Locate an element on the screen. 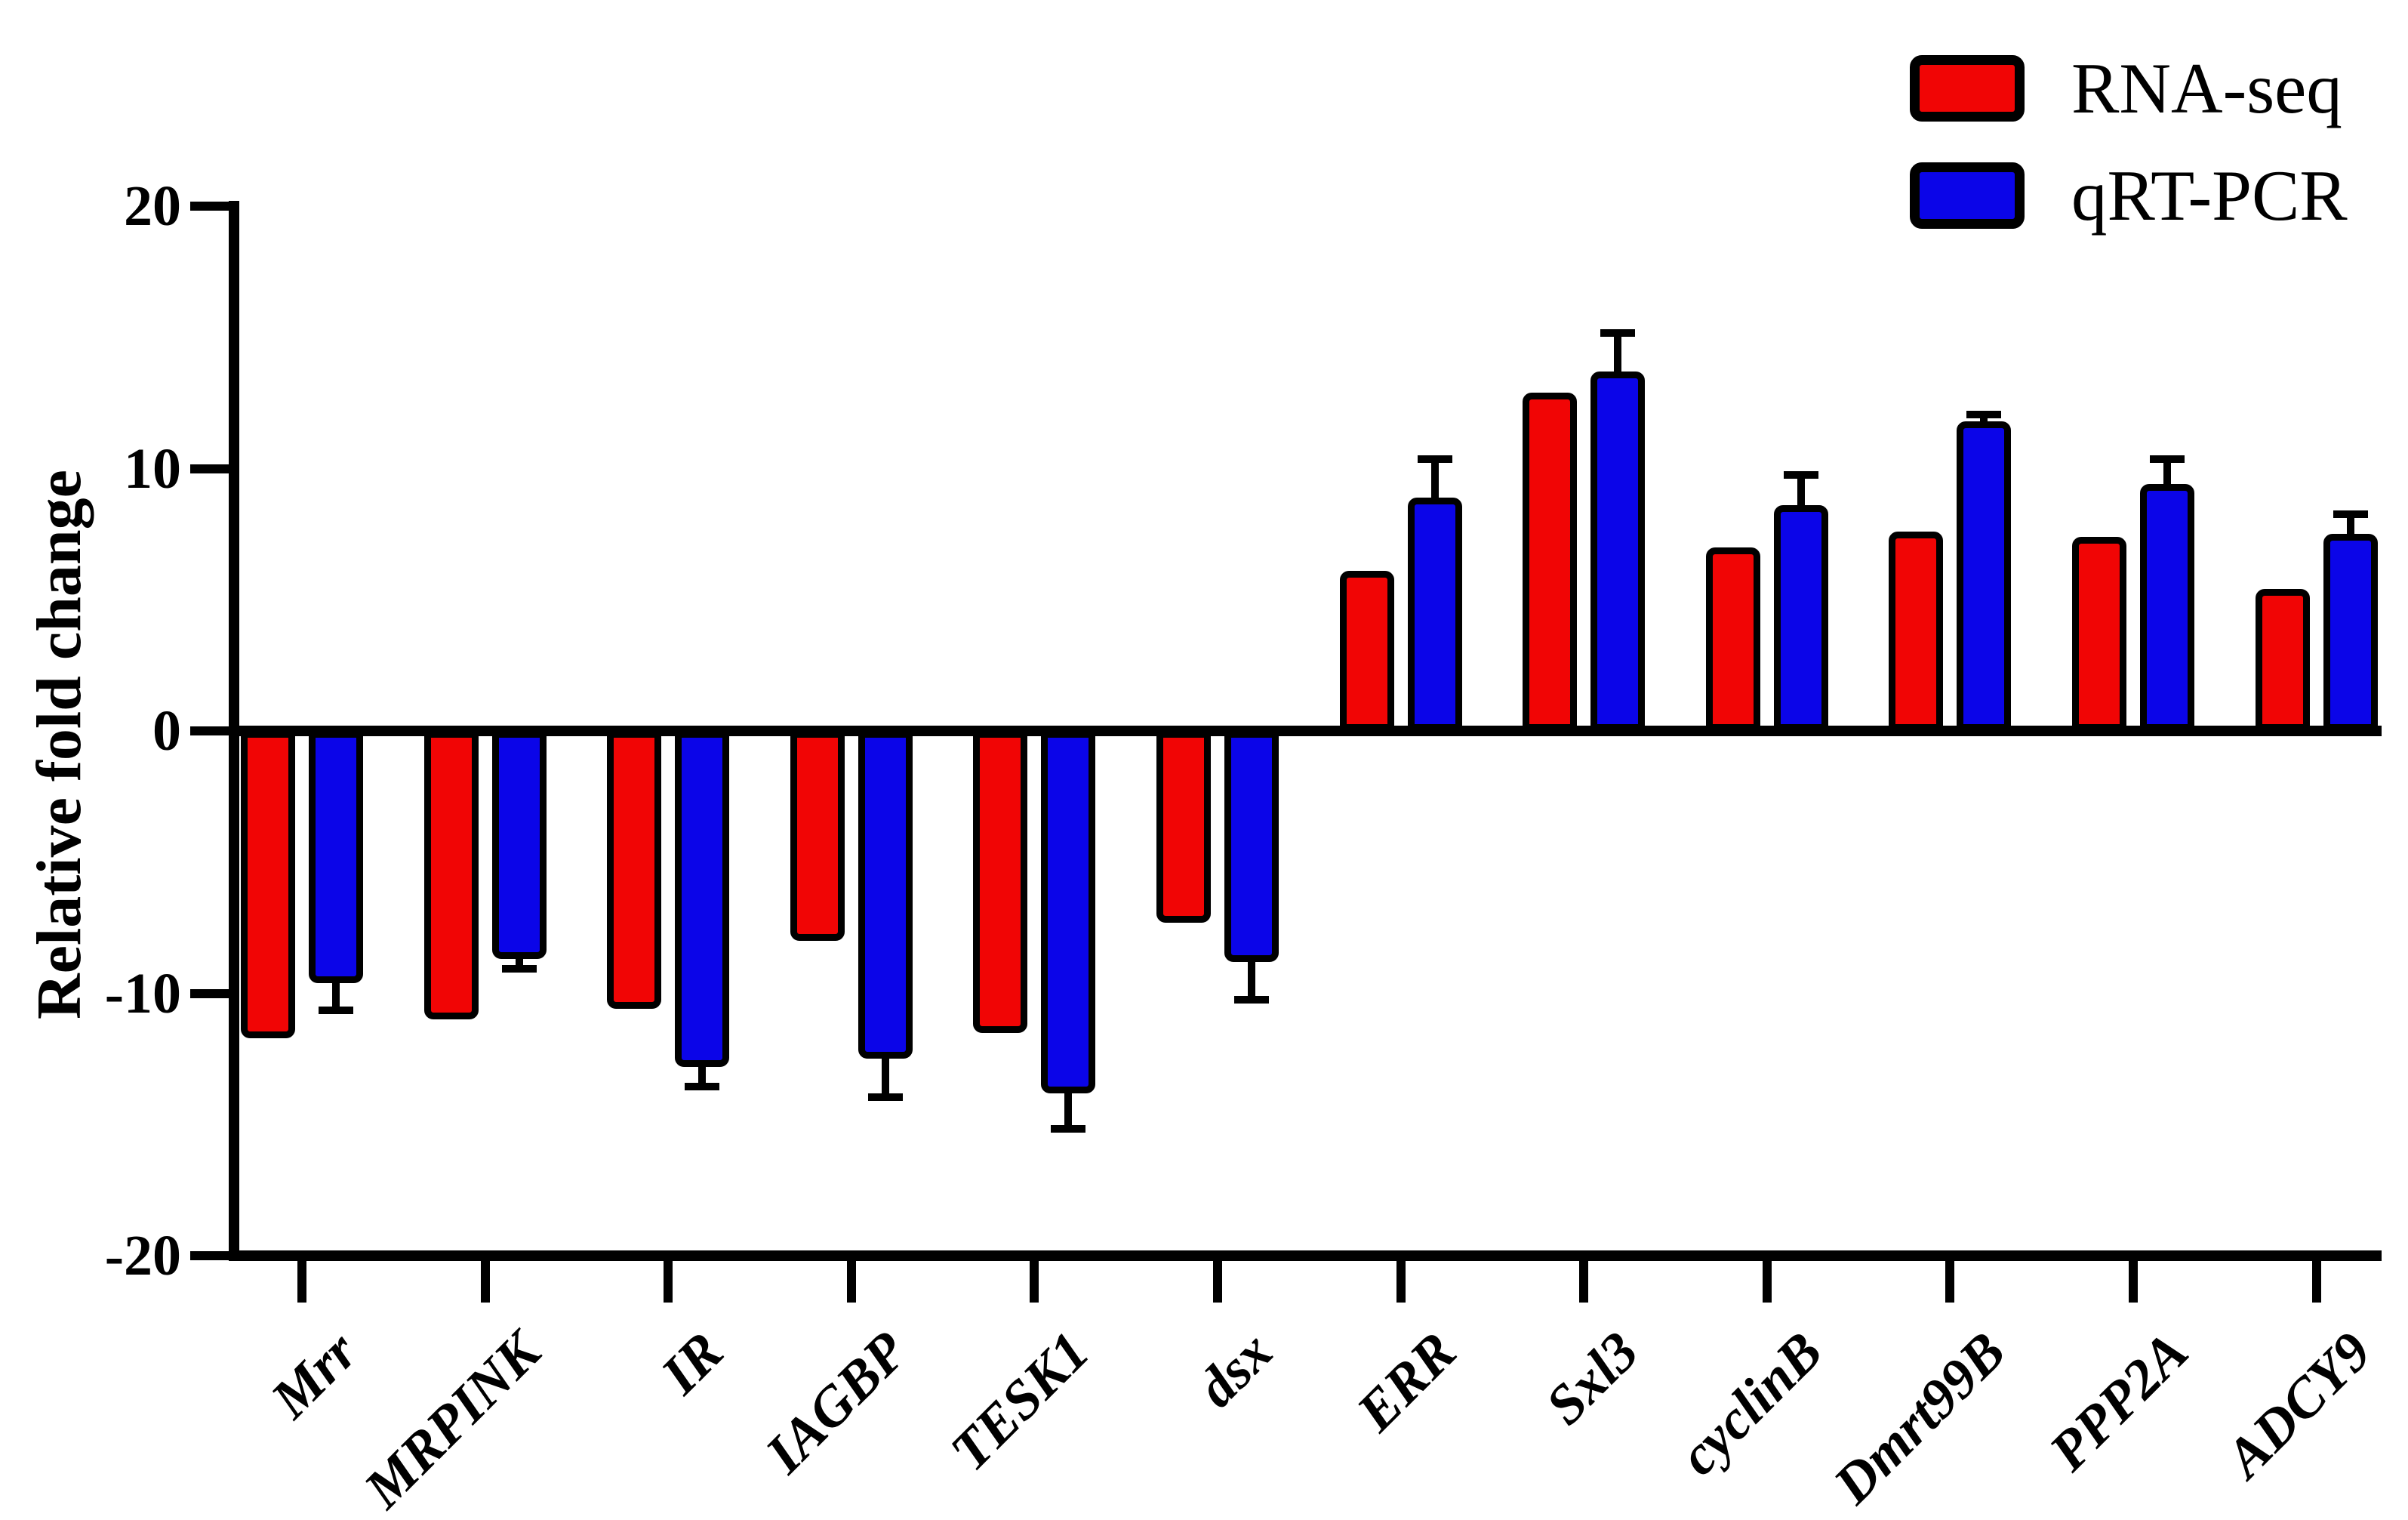  error-whisker-Mrr is located at coordinates (336, 995).